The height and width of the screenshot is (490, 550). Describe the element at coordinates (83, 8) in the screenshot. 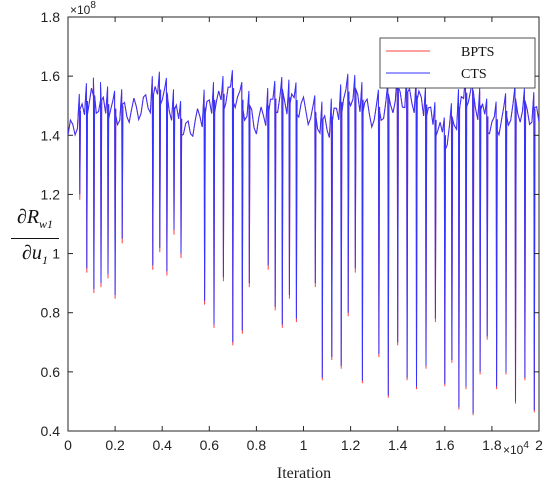

I see `y-multiplier: ×10⁸` at that location.